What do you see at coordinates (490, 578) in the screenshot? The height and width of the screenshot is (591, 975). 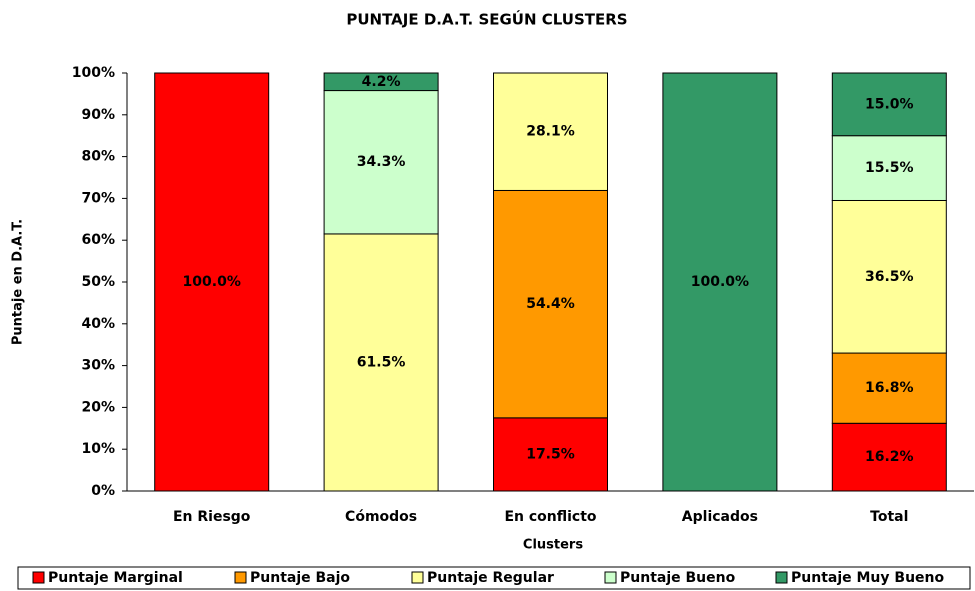 I see `legend-label: Puntaje Regular` at bounding box center [490, 578].